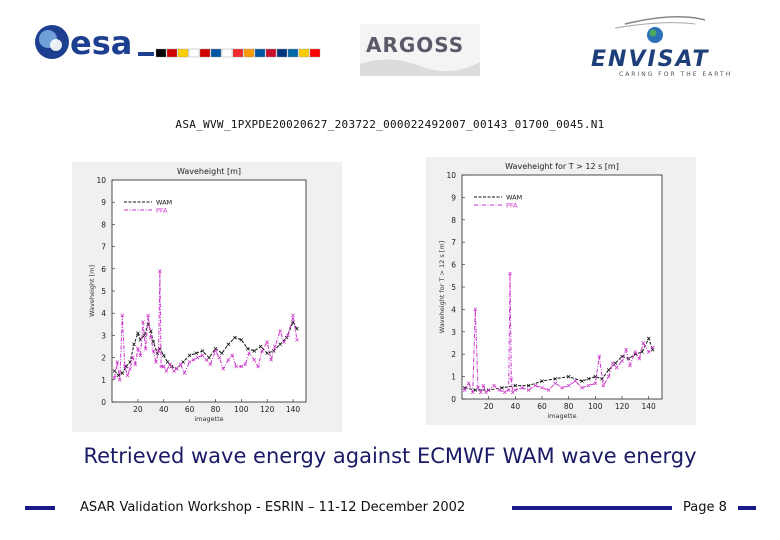 Image resolution: width=780 pixels, height=540 pixels. I want to click on x-tick-label: 120, so click(267, 409).